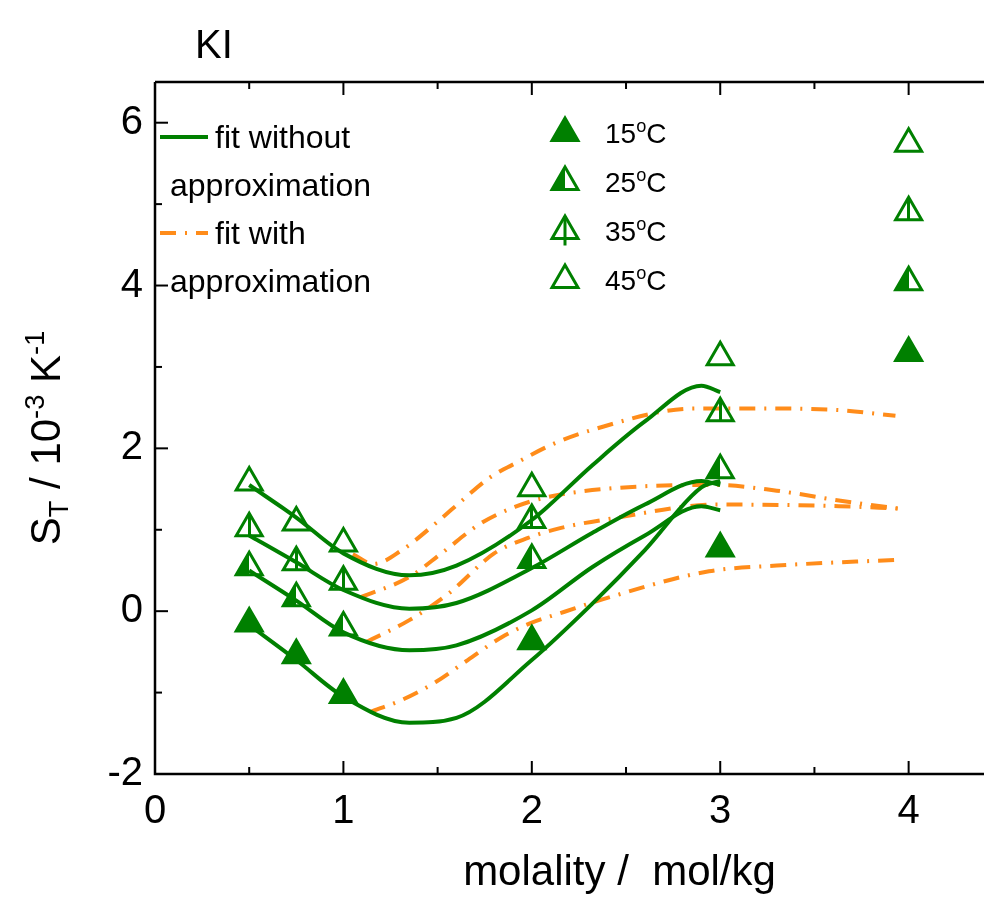 This screenshot has width=1002, height=910. I want to click on x-tick-label: 2, so click(531, 809).